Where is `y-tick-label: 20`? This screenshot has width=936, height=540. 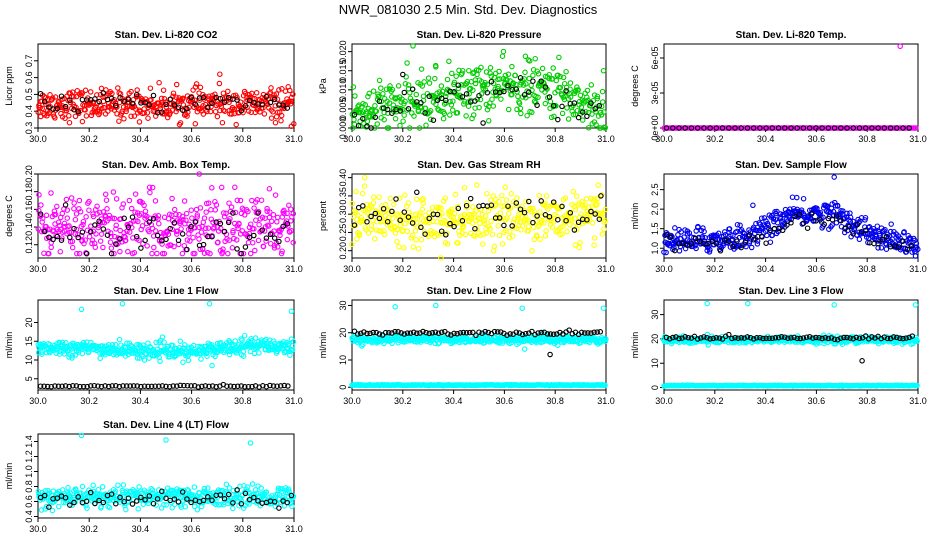 y-tick-label: 20 is located at coordinates (343, 333).